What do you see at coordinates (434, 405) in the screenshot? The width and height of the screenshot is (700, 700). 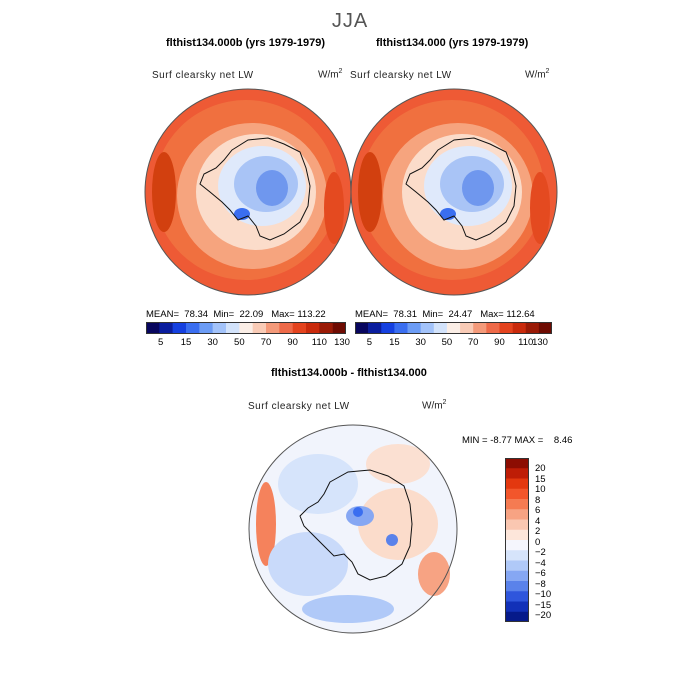 I see `diff-units: W/m2` at bounding box center [434, 405].